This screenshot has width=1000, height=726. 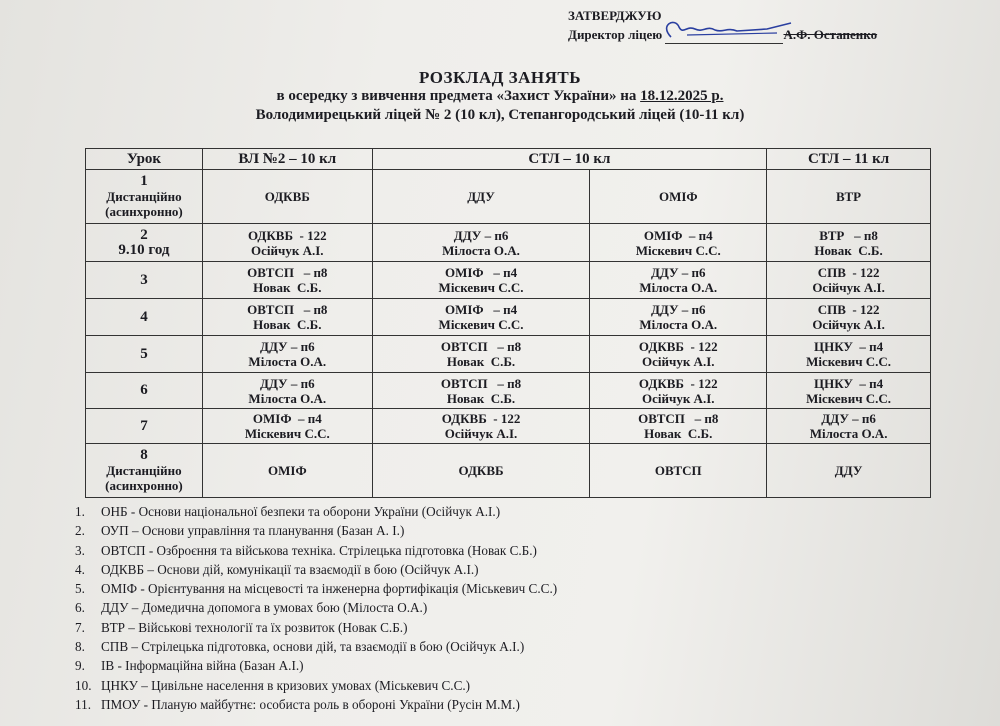 What do you see at coordinates (80, 666) in the screenshot?
I see `legend-number: 9.` at bounding box center [80, 666].